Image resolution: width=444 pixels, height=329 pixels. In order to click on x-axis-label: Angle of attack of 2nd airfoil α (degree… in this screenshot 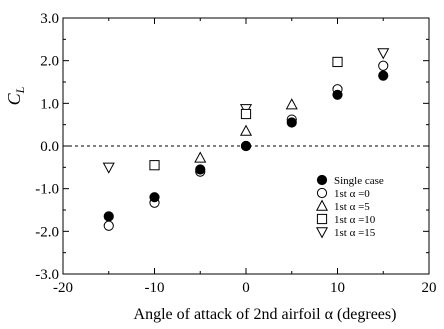, I will do `click(265, 314)`.